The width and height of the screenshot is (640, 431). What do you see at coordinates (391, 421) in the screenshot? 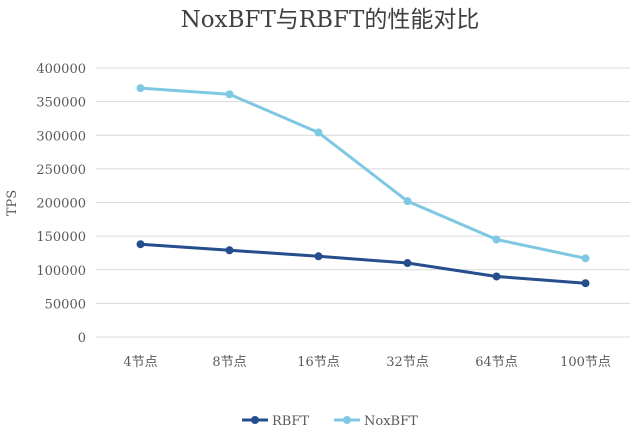
I see `legend-label: NoxBFT` at bounding box center [391, 421].